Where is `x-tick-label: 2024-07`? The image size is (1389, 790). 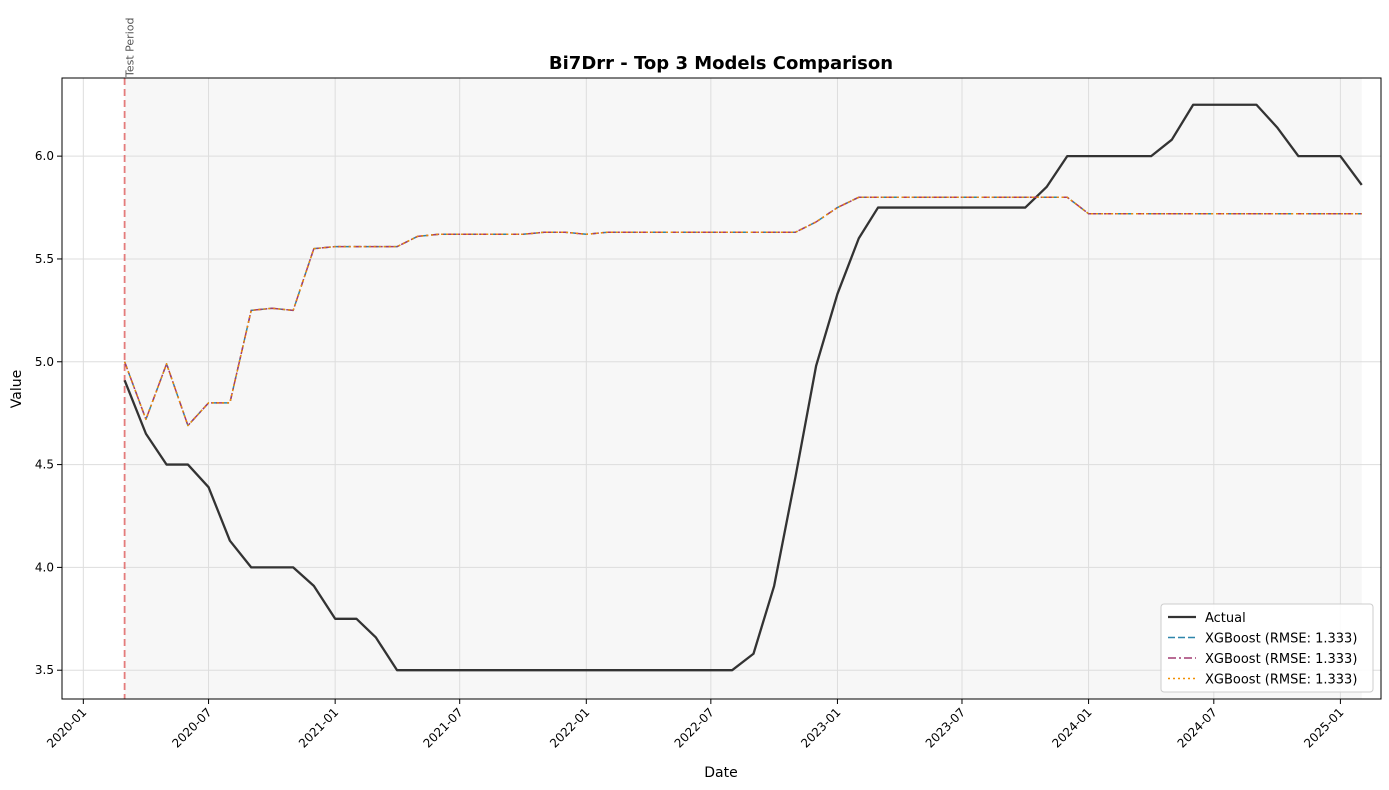 x-tick-label: 2024-07 is located at coordinates (1197, 727).